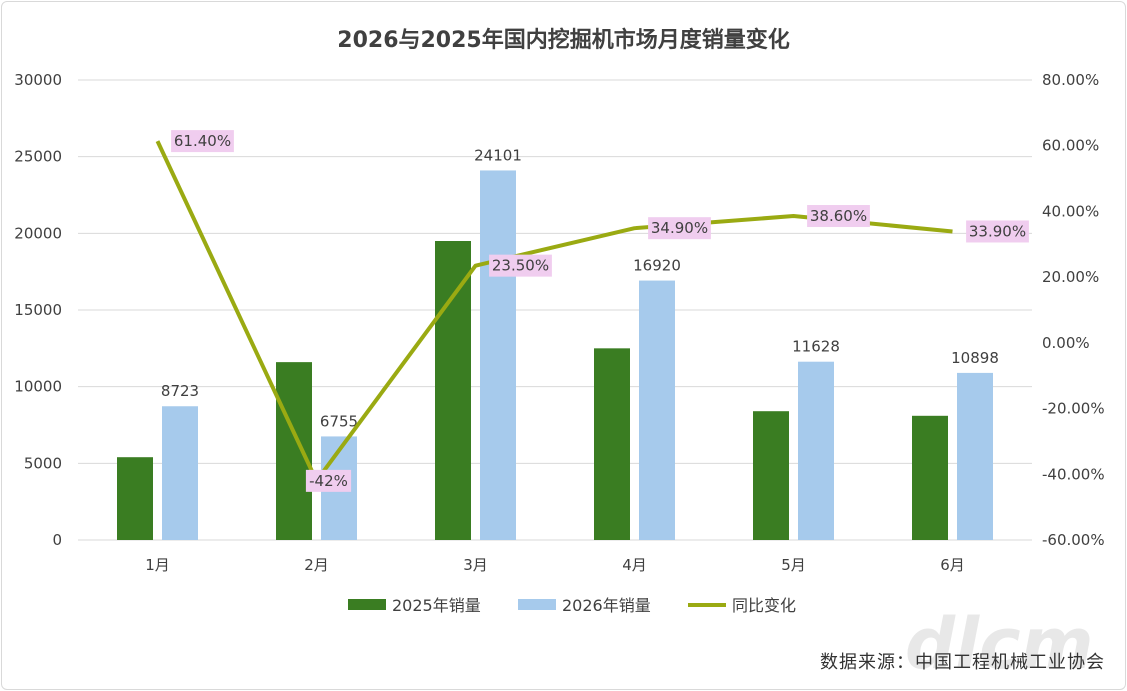  What do you see at coordinates (764, 605) in the screenshot?
I see `legend-label: 同比变化` at bounding box center [764, 605].